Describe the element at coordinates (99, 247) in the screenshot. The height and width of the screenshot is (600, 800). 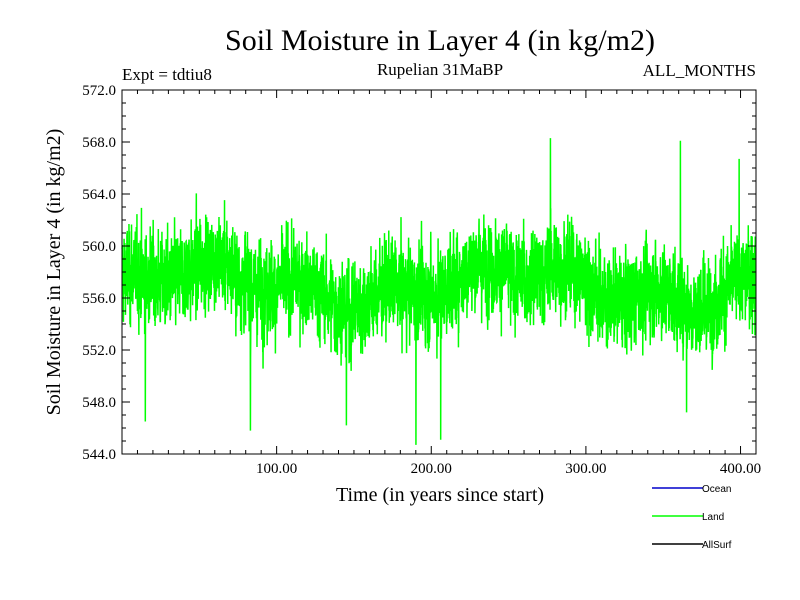
I see `y-tick-label: 560.0` at that location.